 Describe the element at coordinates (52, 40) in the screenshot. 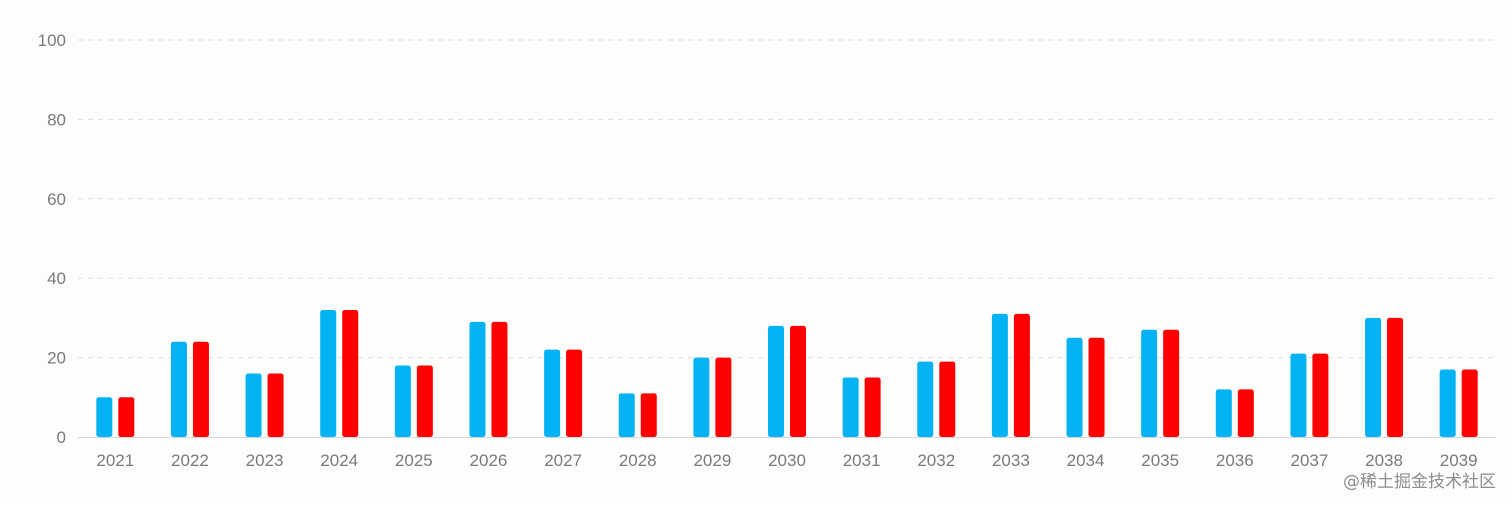

I see `y-tick-label: 100` at that location.